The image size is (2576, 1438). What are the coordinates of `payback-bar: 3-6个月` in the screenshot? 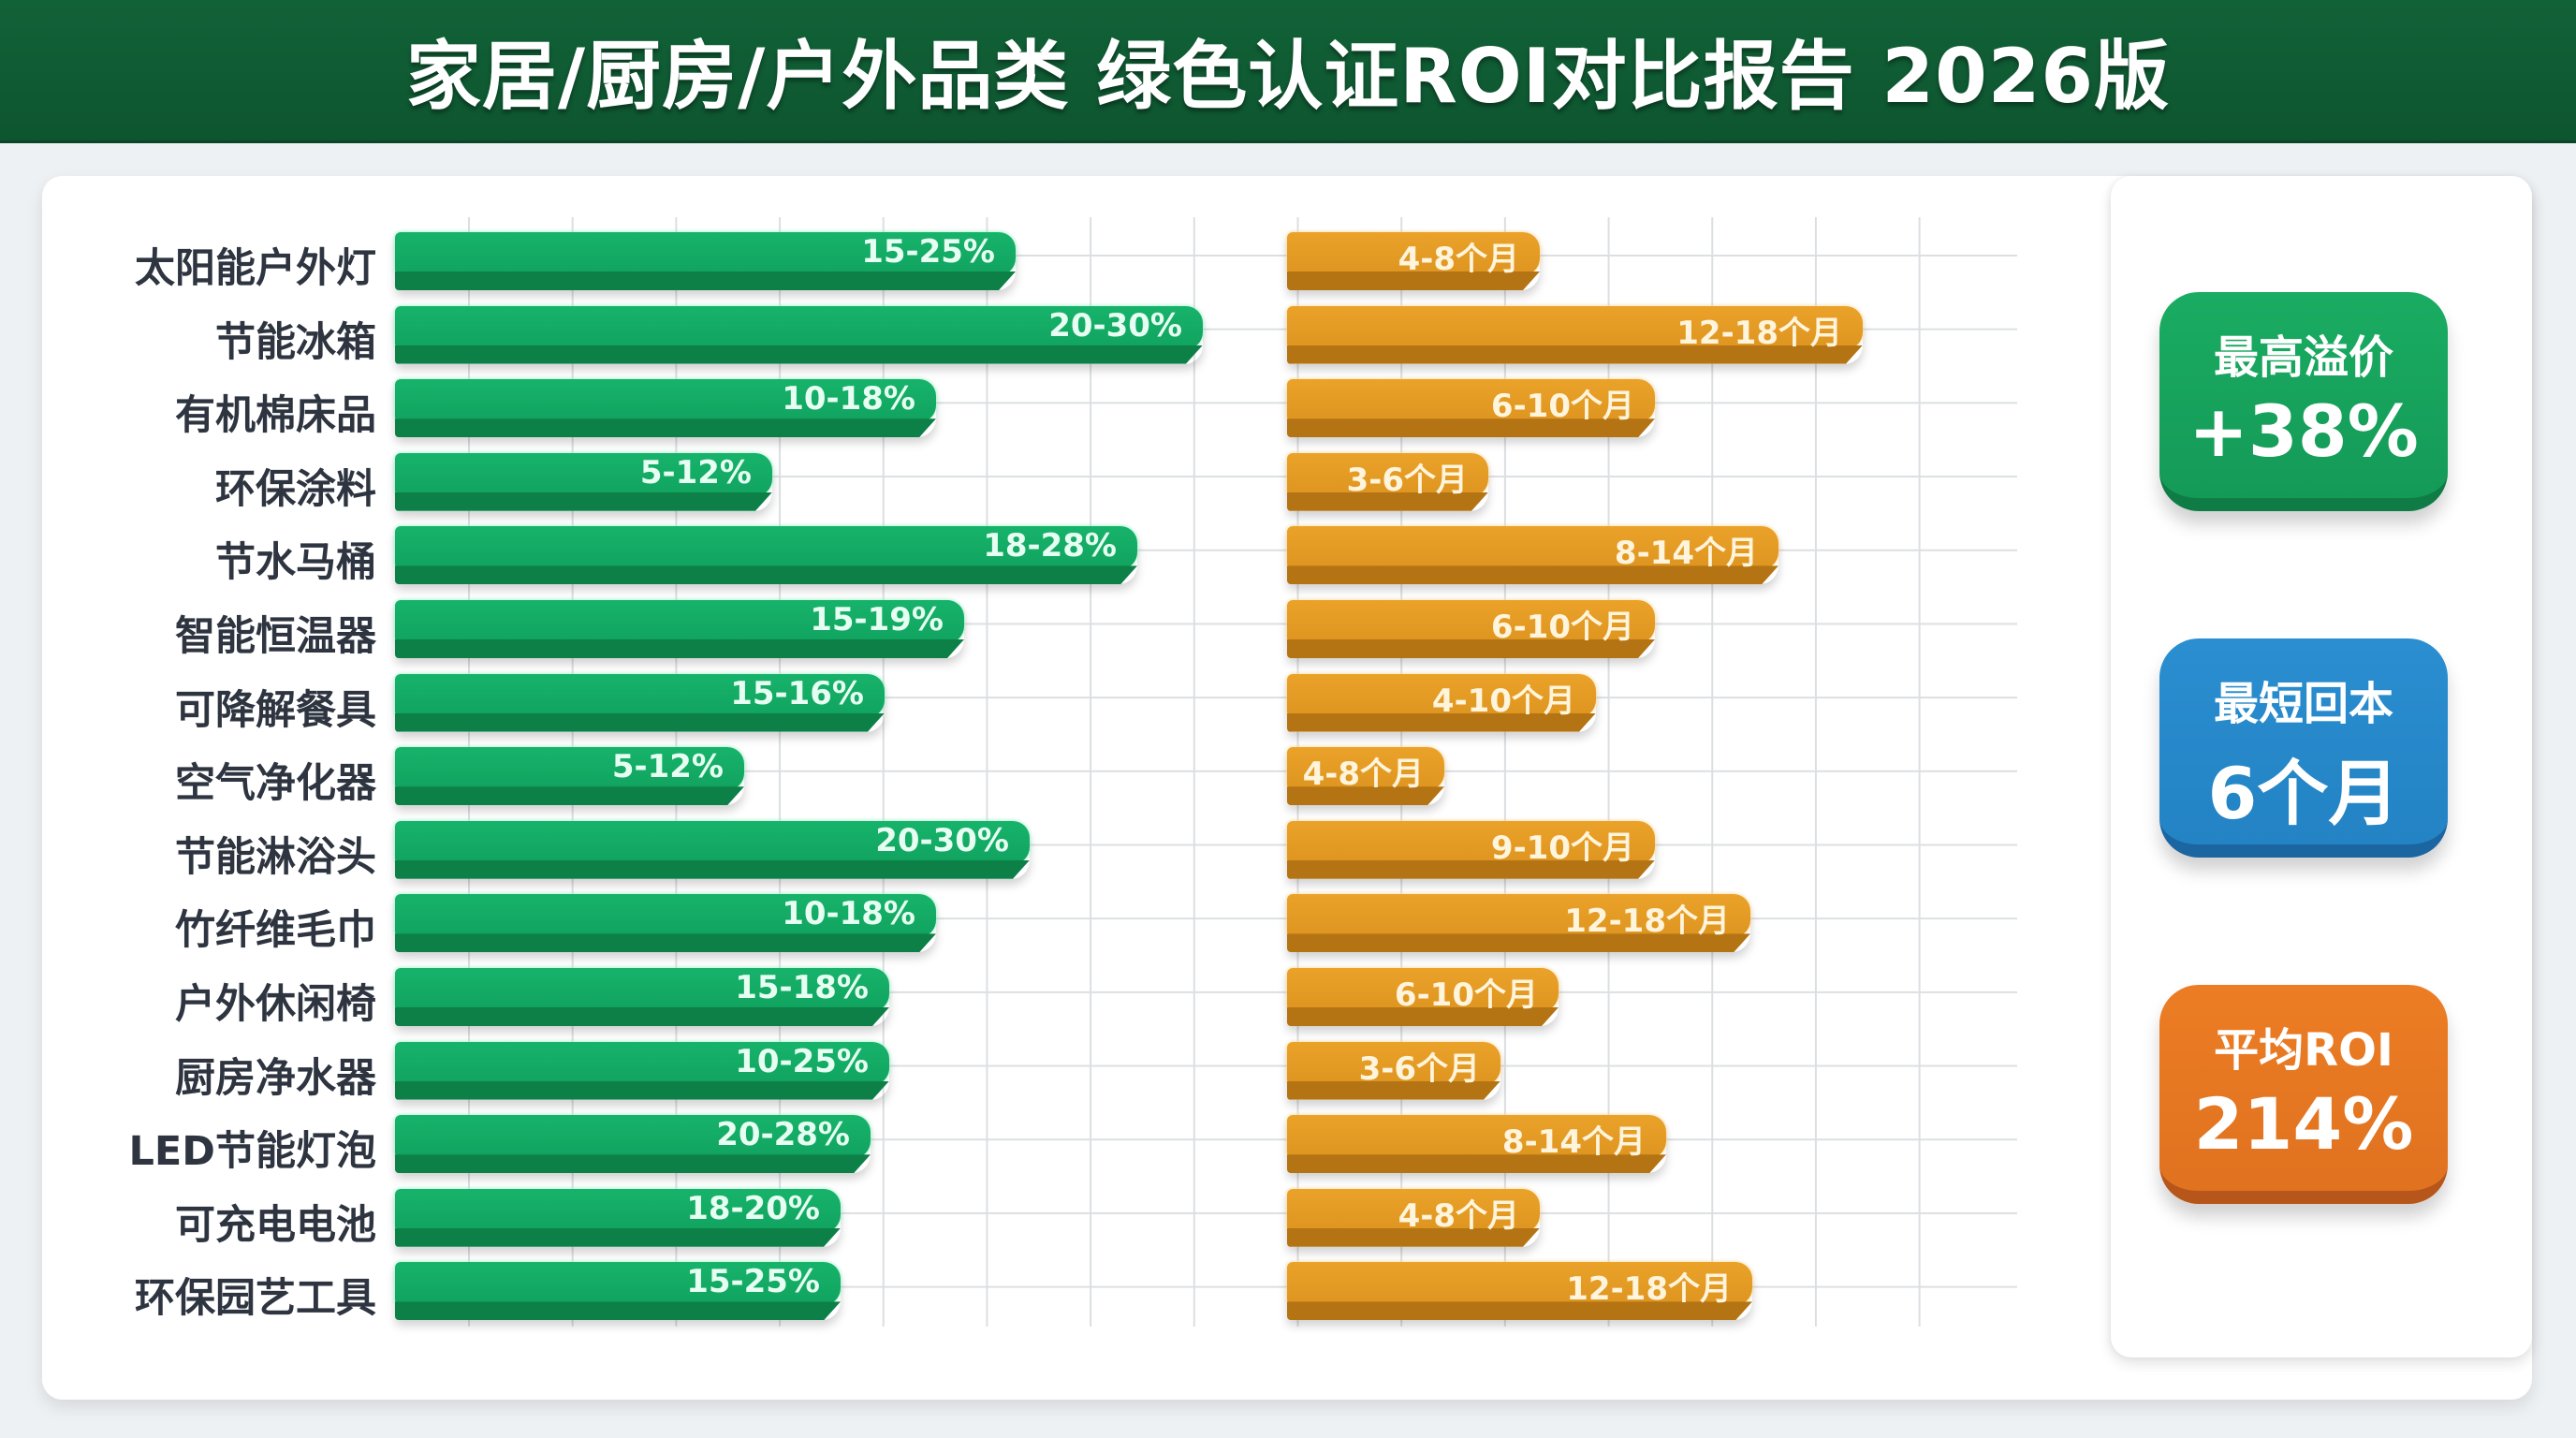 It's located at (1393, 1070).